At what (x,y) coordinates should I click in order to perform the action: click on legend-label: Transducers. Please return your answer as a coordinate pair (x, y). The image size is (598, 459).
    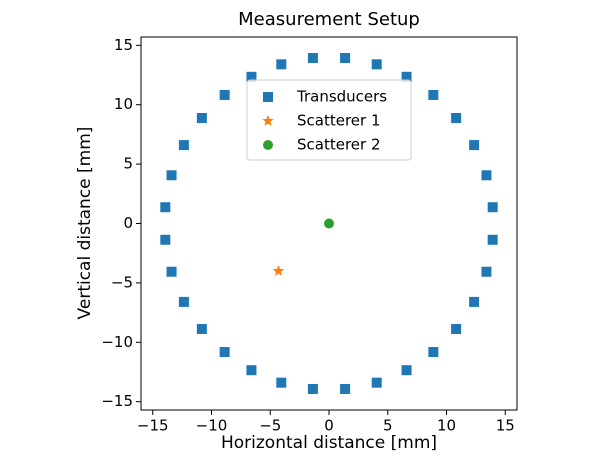
    Looking at the image, I should click on (341, 97).